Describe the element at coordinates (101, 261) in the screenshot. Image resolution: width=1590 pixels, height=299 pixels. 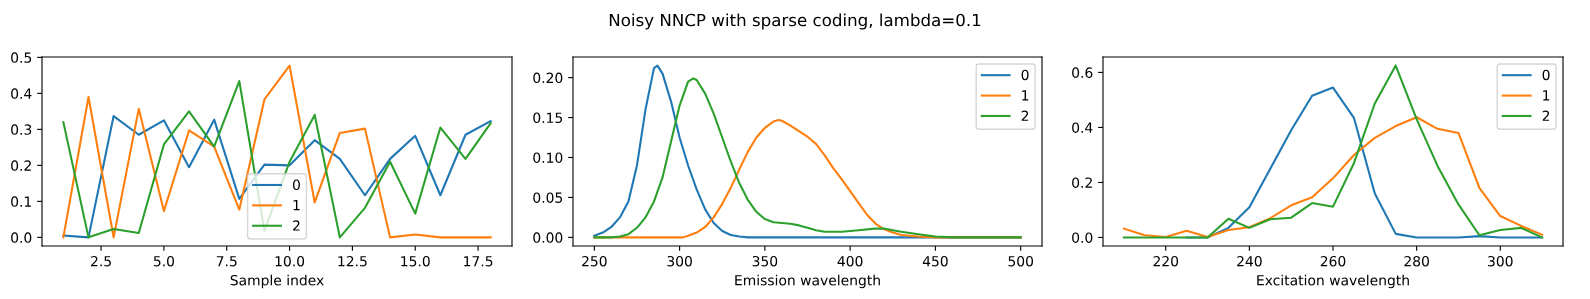
I see `x-tick-label: 2.5` at that location.